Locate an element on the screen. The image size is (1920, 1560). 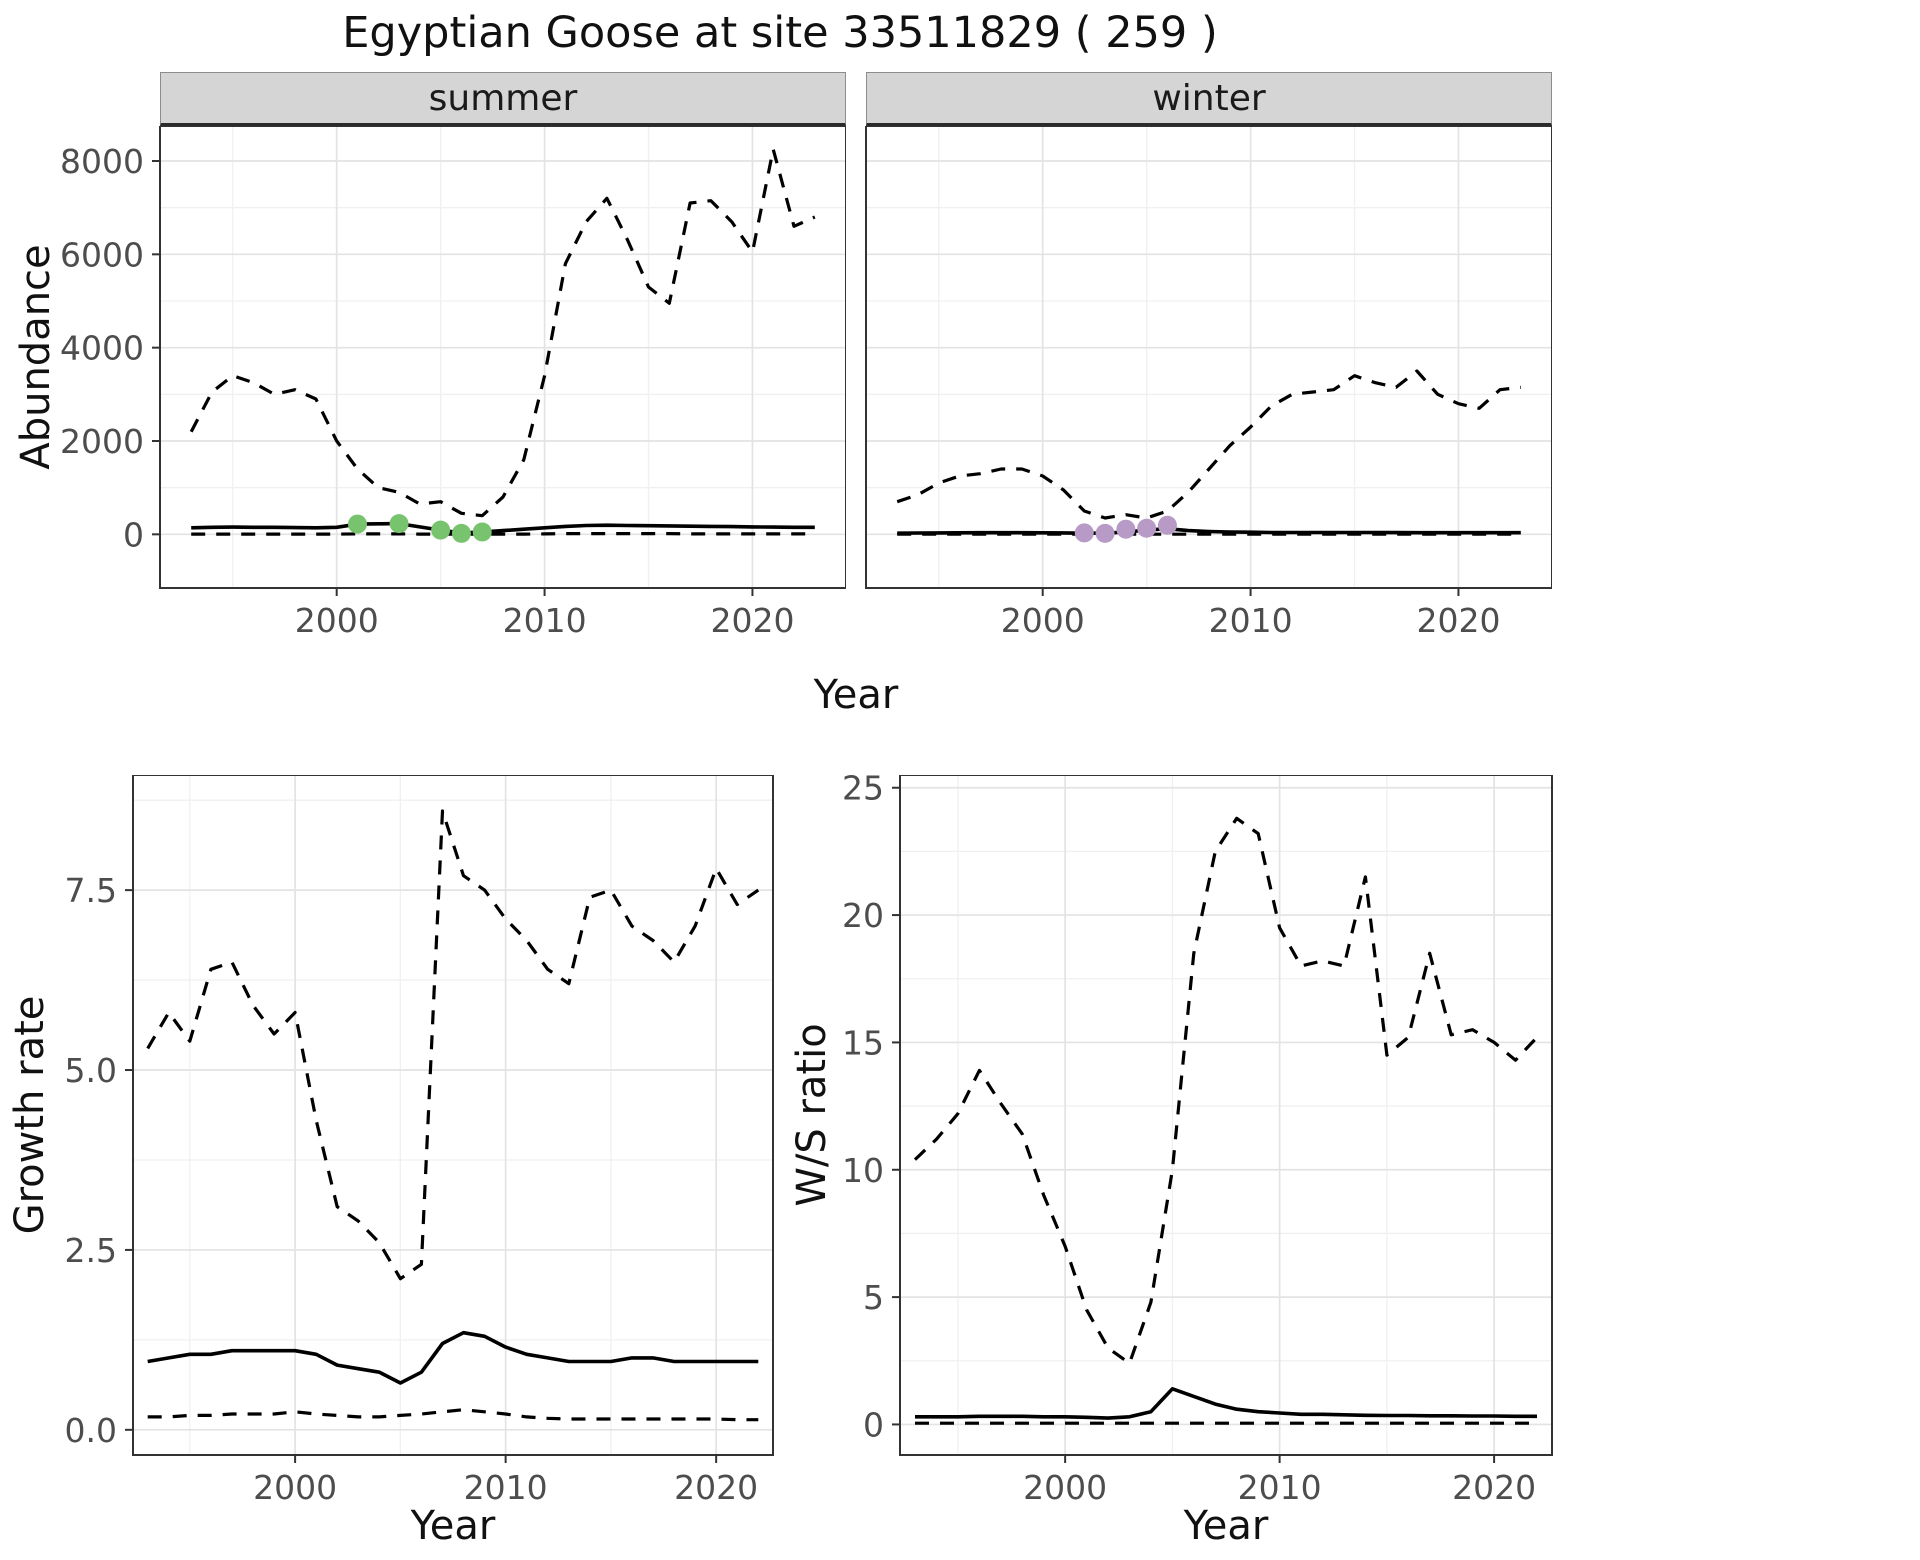
svg-text: 25 is located at coordinates (863, 791).